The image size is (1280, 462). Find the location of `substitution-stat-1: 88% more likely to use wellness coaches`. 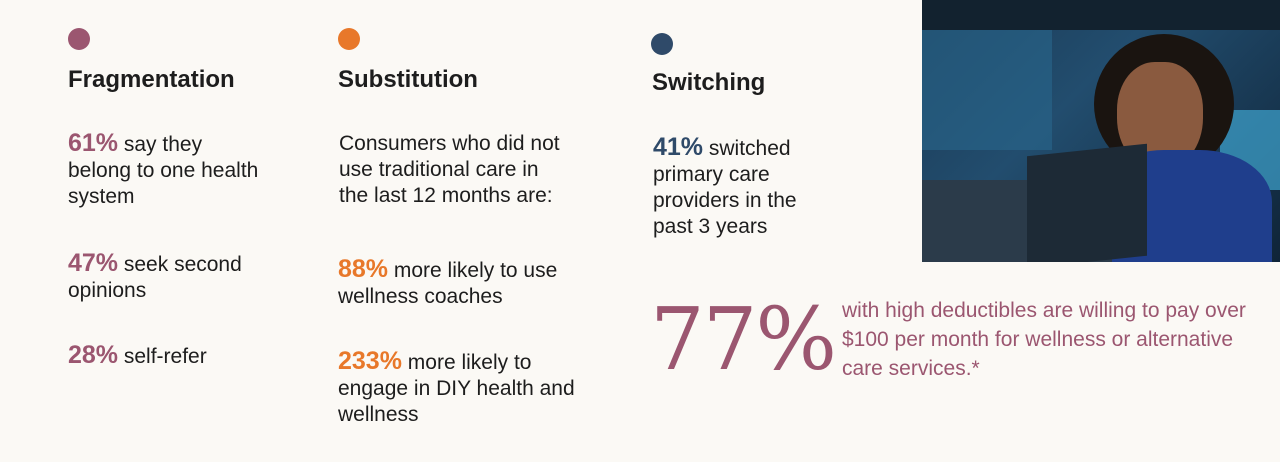

substitution-stat-1: 88% more likely to use wellness coaches is located at coordinates (458, 283).